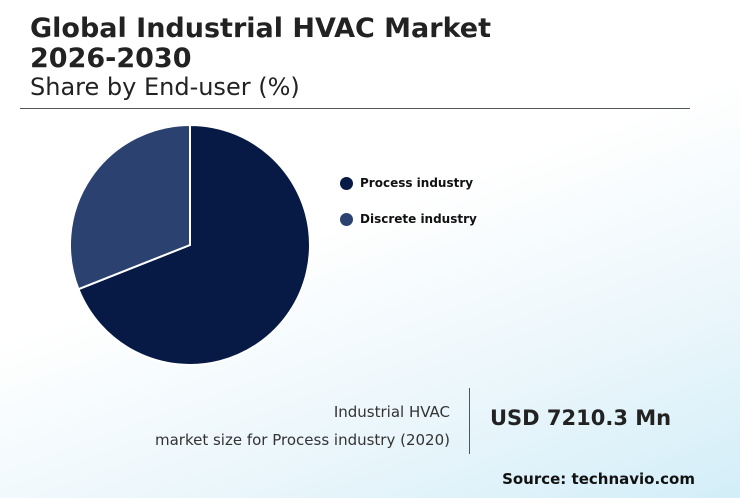 Image resolution: width=740 pixels, height=498 pixels. I want to click on legend-swatch-discrete-industry, so click(346, 219).